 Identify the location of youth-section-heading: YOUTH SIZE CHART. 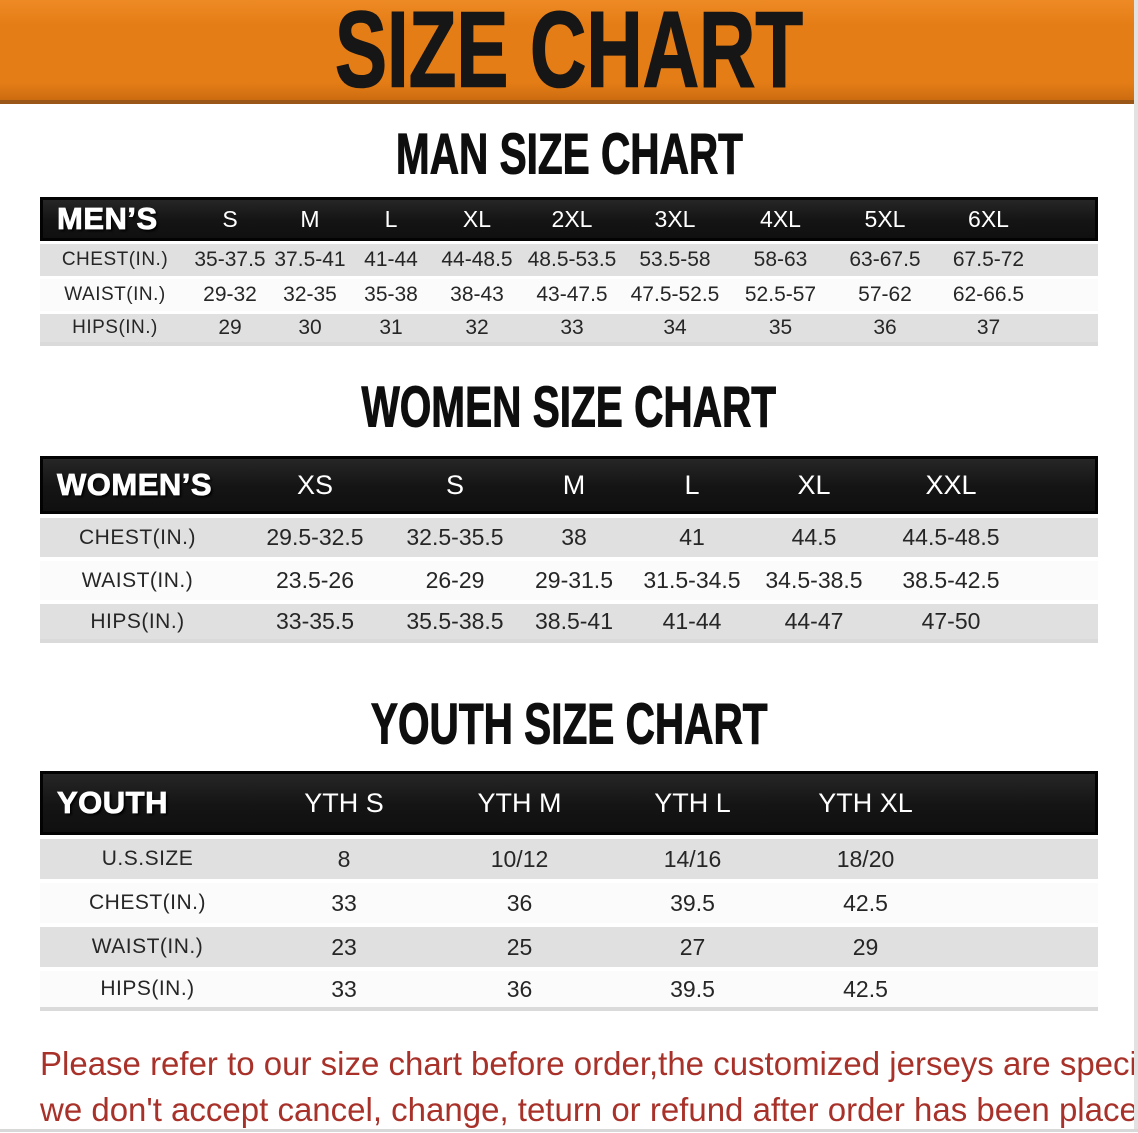
(569, 725).